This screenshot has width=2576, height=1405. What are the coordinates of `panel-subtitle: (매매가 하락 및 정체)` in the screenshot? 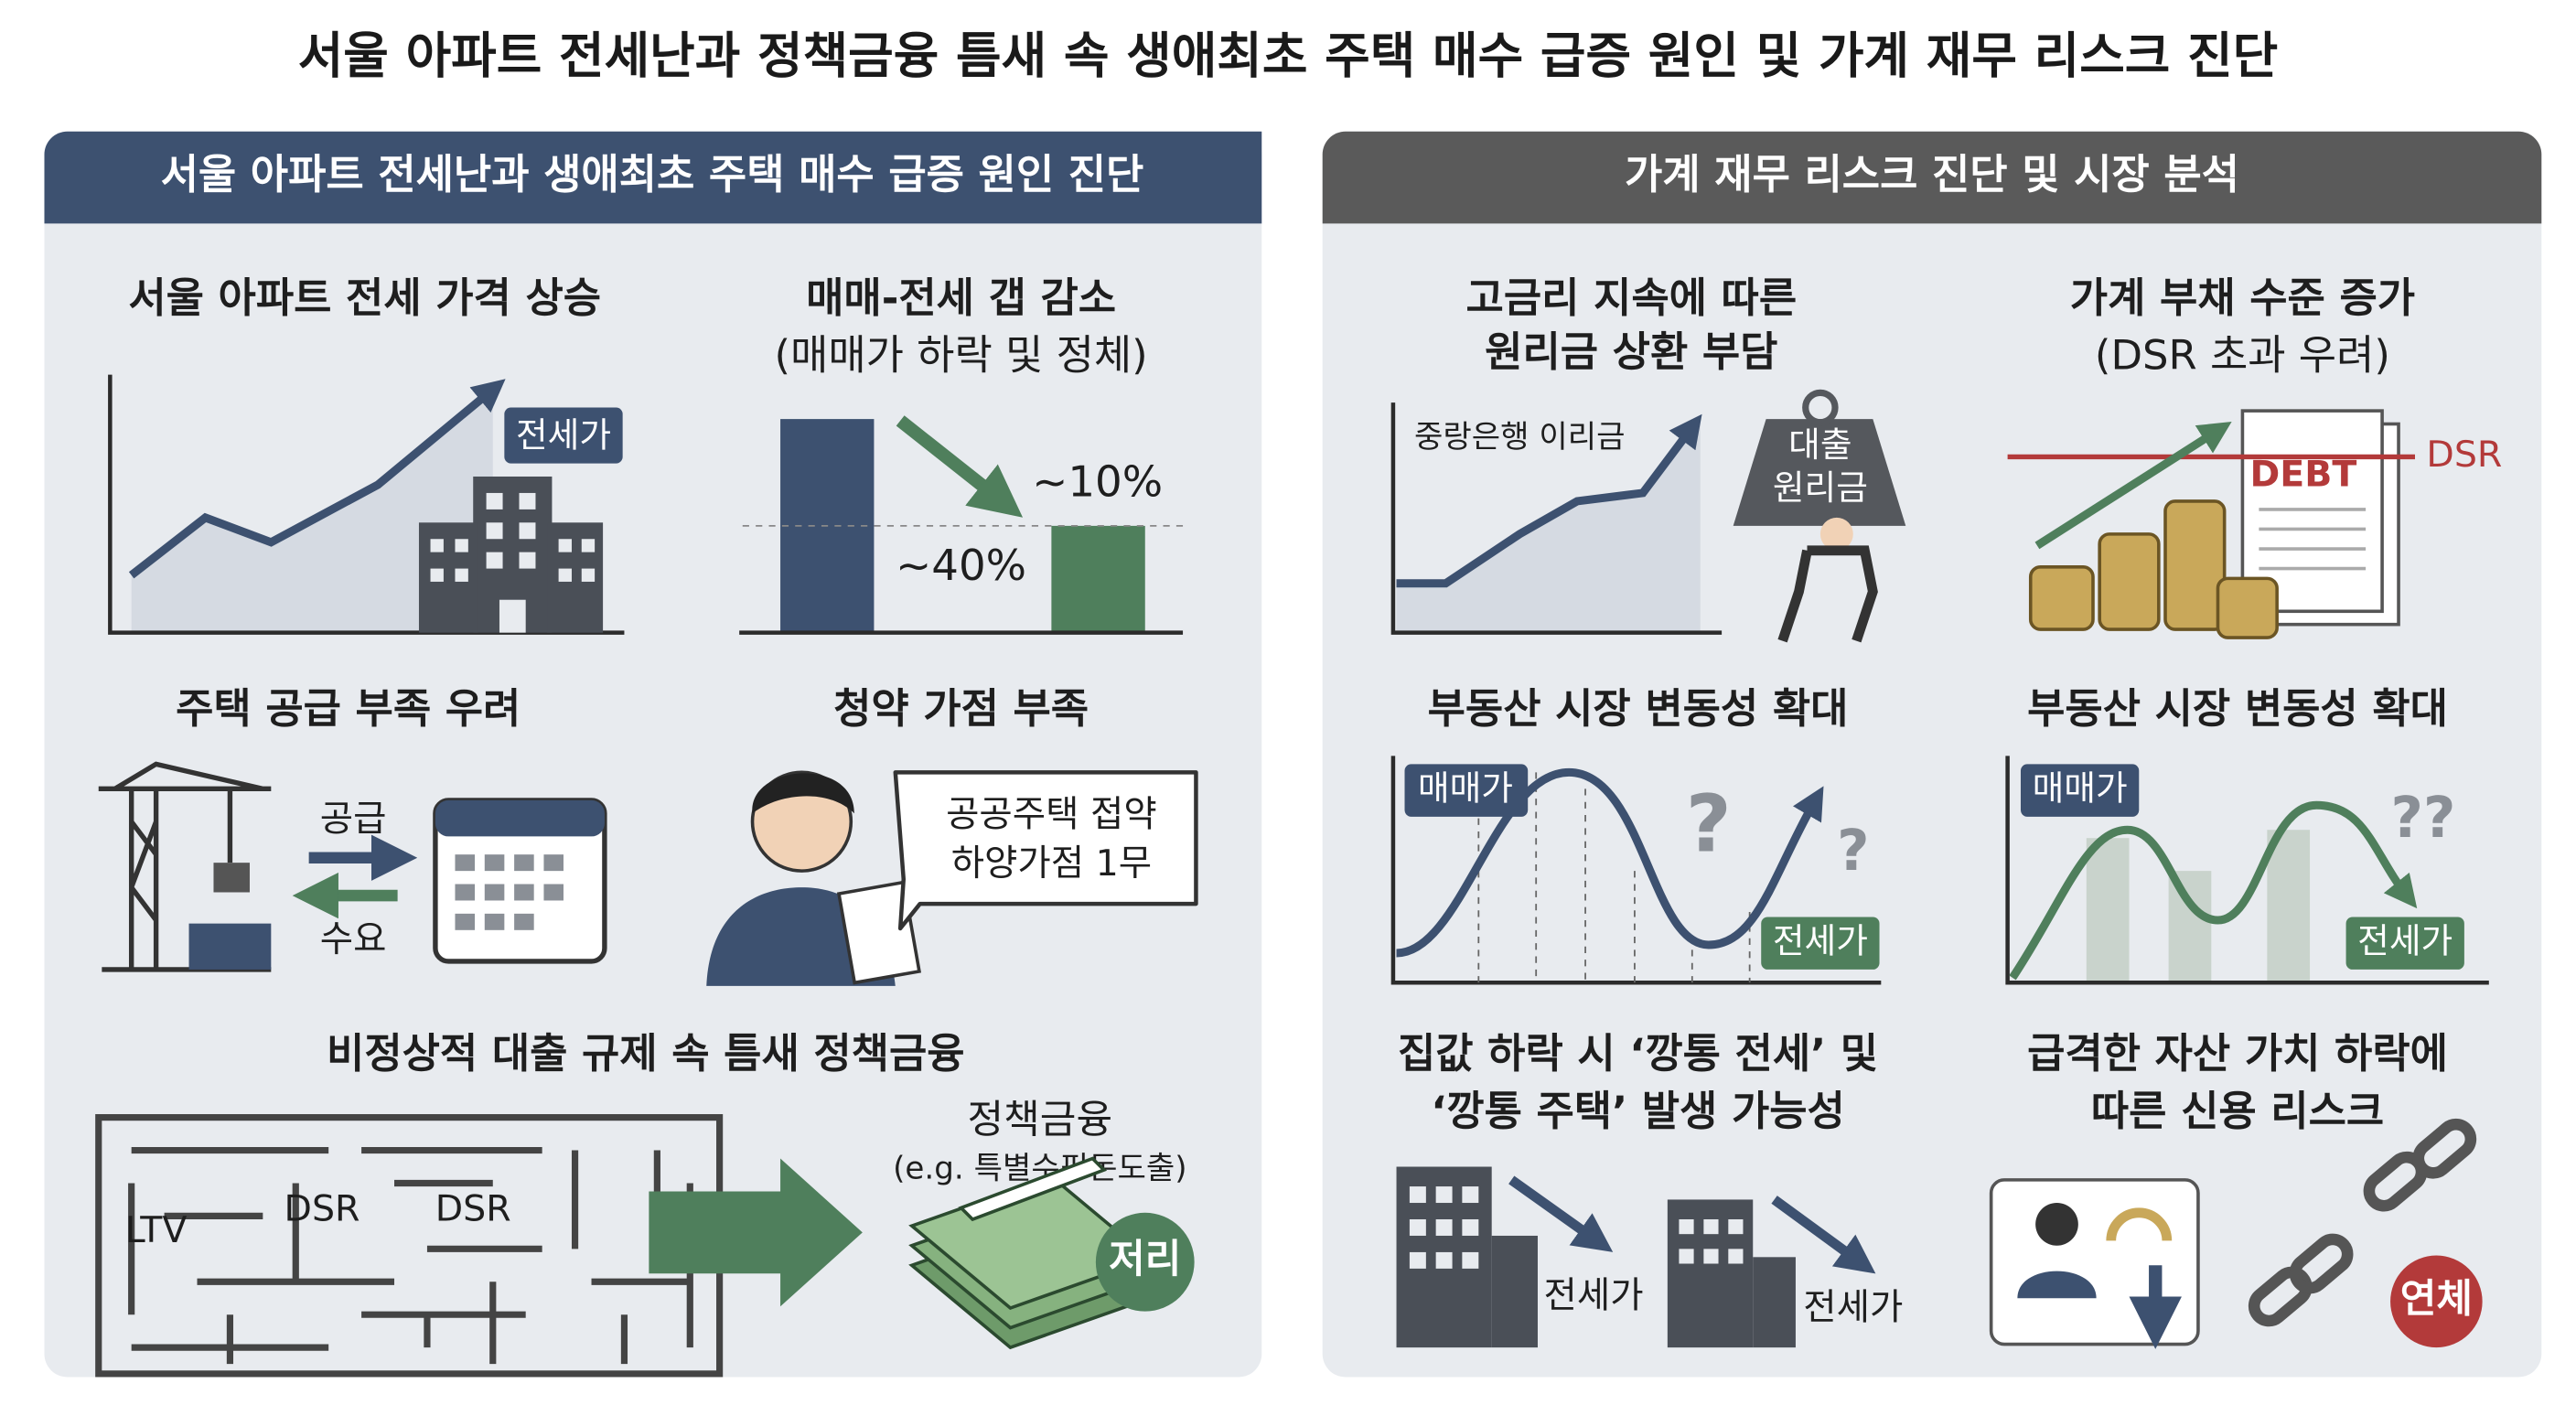 It's located at (962, 355).